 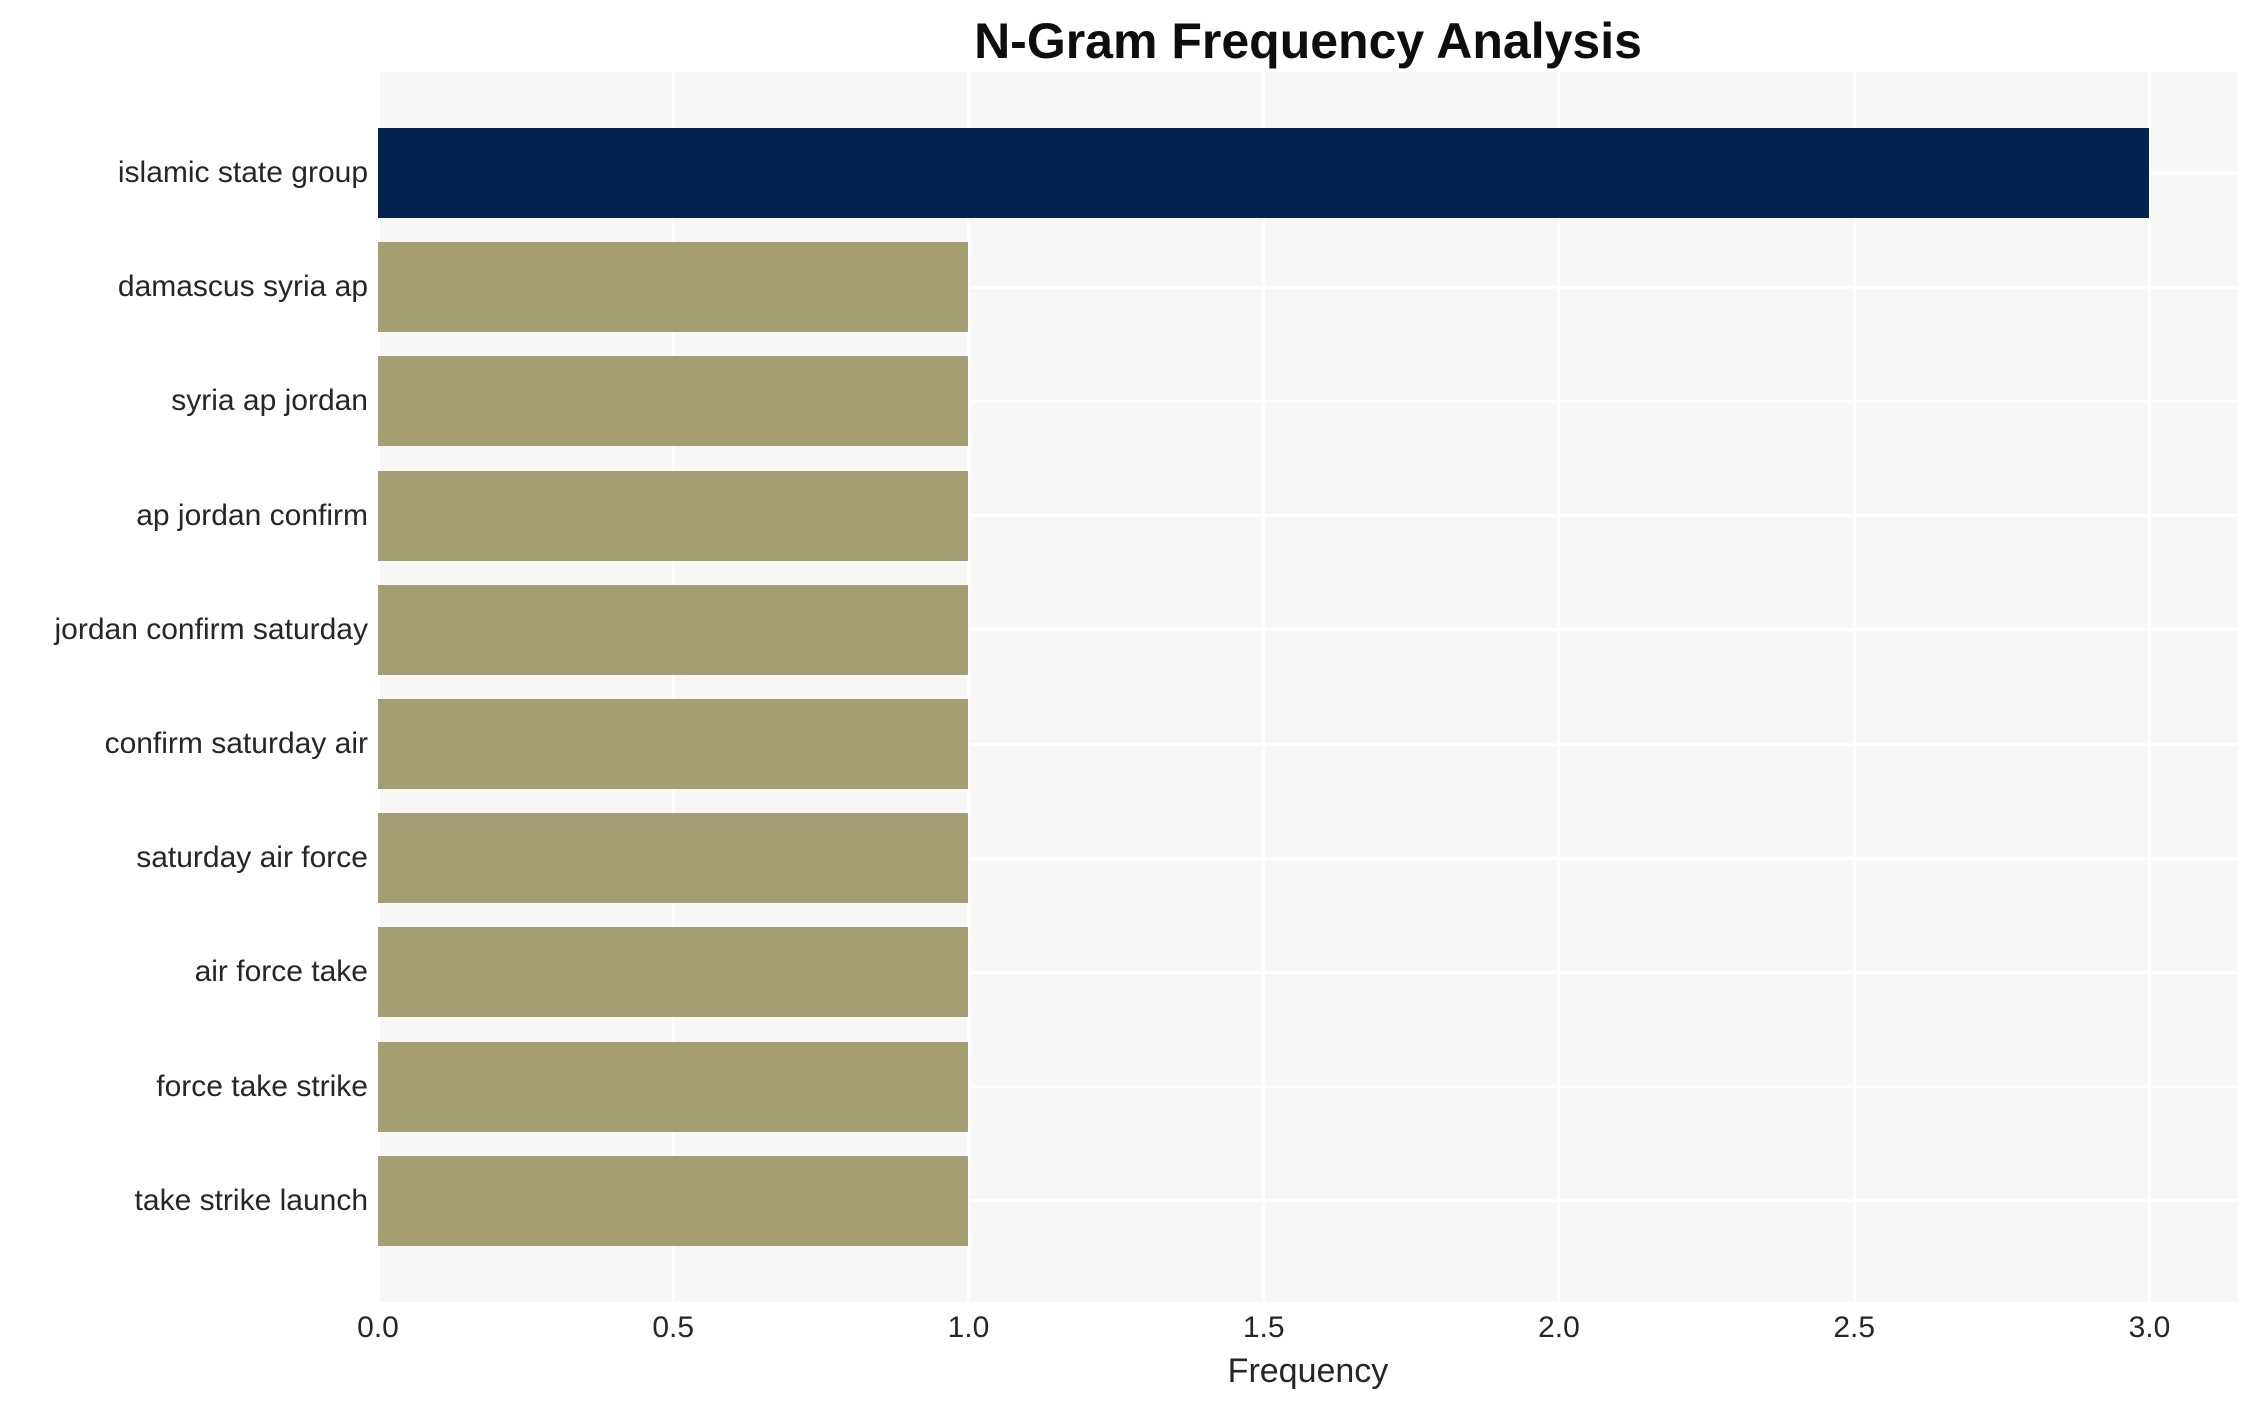 I want to click on x-tick-label: 1.0, so click(x=968, y=1327).